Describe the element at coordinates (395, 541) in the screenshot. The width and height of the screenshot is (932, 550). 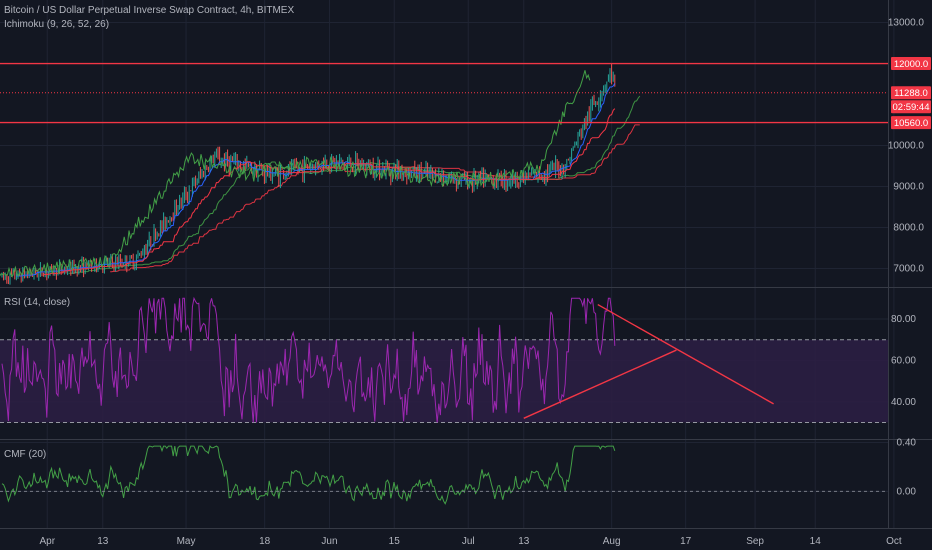
I see `x-tick-label: 15` at that location.